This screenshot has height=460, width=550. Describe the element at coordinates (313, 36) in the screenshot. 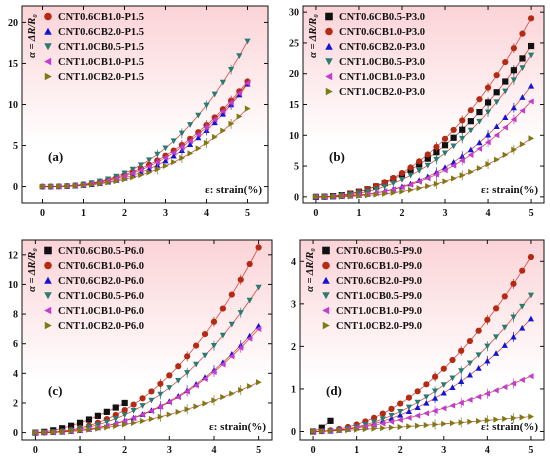

I see `y-axis-label: α = ΔR/R₀` at that location.